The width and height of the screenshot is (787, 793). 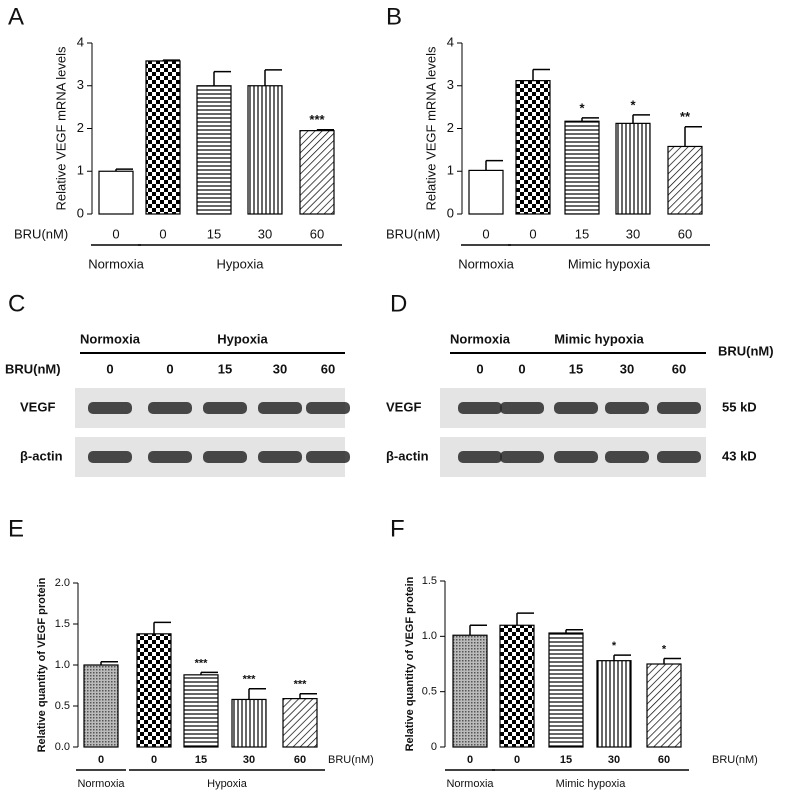 What do you see at coordinates (397, 528) in the screenshot?
I see `panel-letter: F` at bounding box center [397, 528].